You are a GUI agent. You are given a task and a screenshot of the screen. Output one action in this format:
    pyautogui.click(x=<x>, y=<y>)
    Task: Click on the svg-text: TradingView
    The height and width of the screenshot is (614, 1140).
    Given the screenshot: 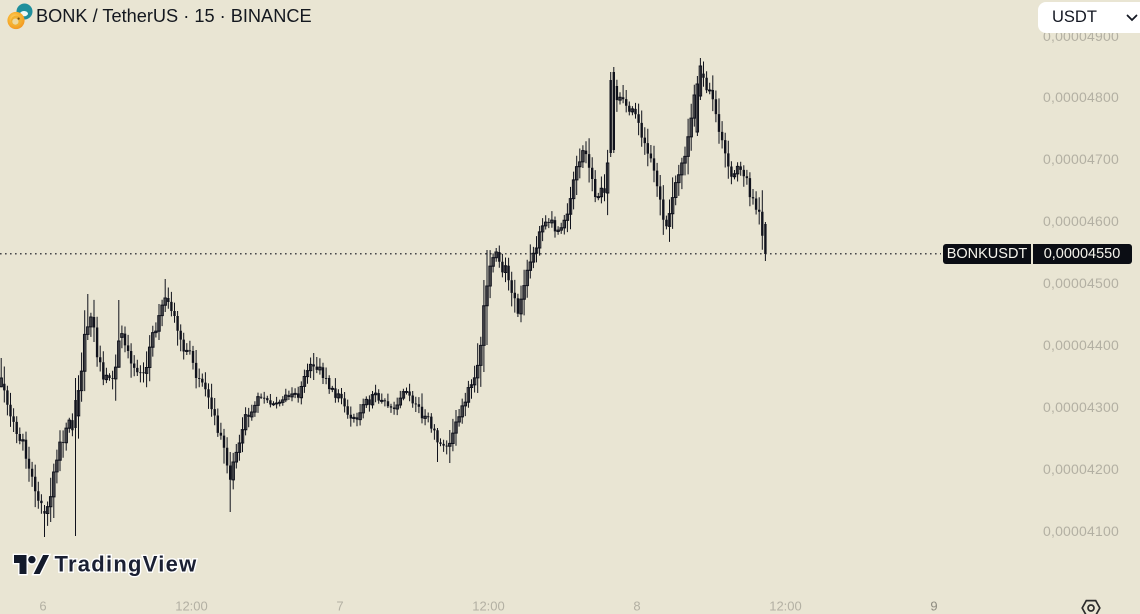 What is the action you would take?
    pyautogui.click(x=126, y=564)
    